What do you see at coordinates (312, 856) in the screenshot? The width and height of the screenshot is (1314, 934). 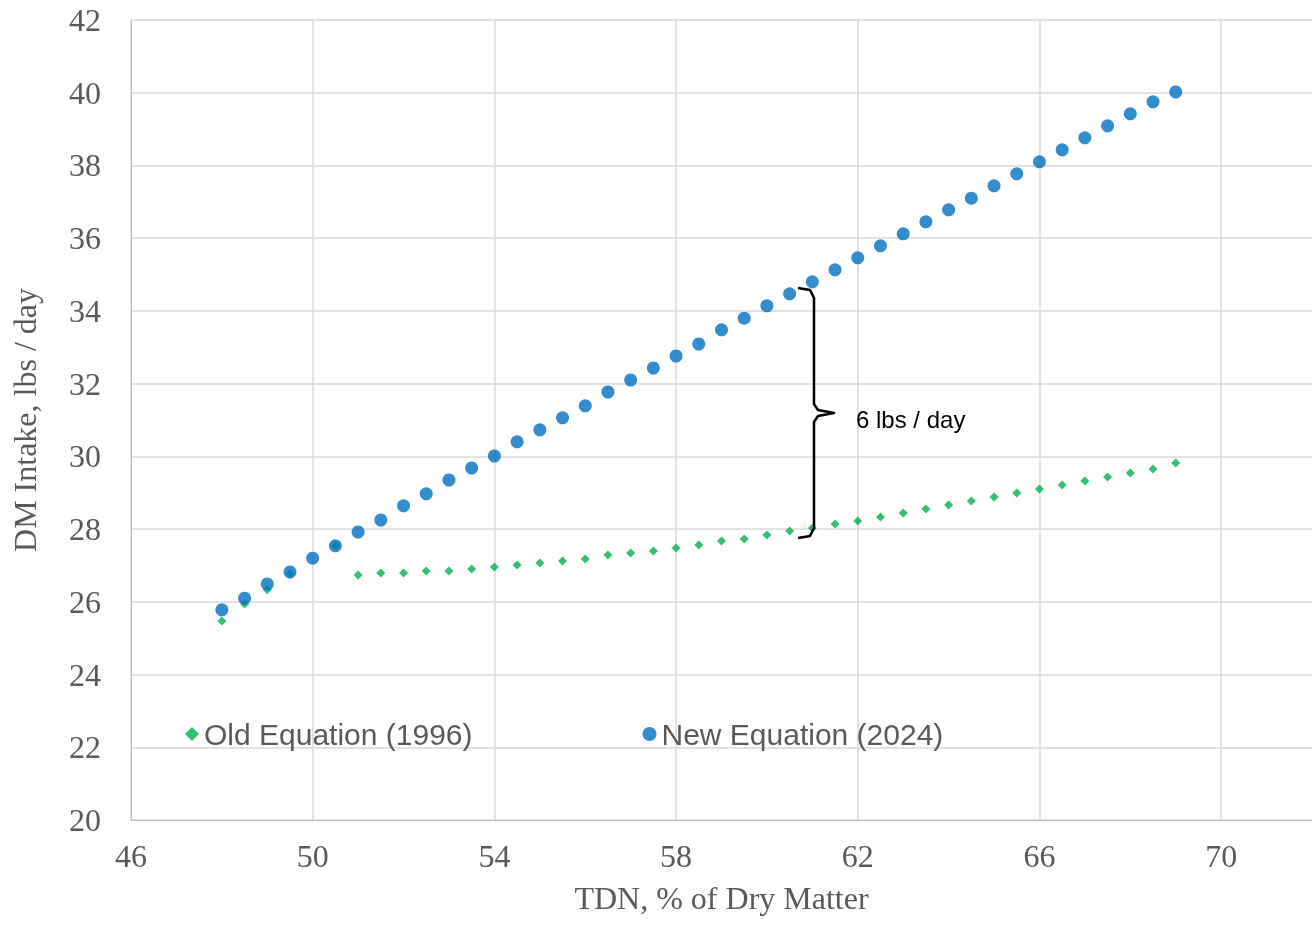 I see `x-tick-label: 50` at bounding box center [312, 856].